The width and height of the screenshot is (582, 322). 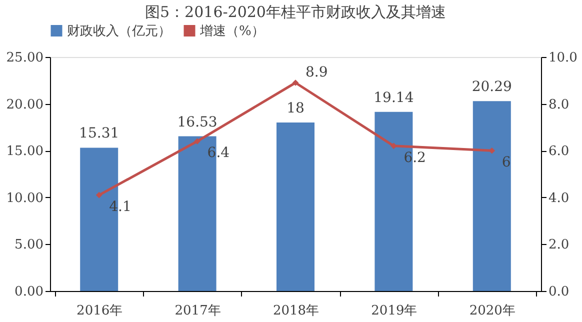 What do you see at coordinates (197, 122) in the screenshot?
I see `data-label: 16.53` at bounding box center [197, 122].